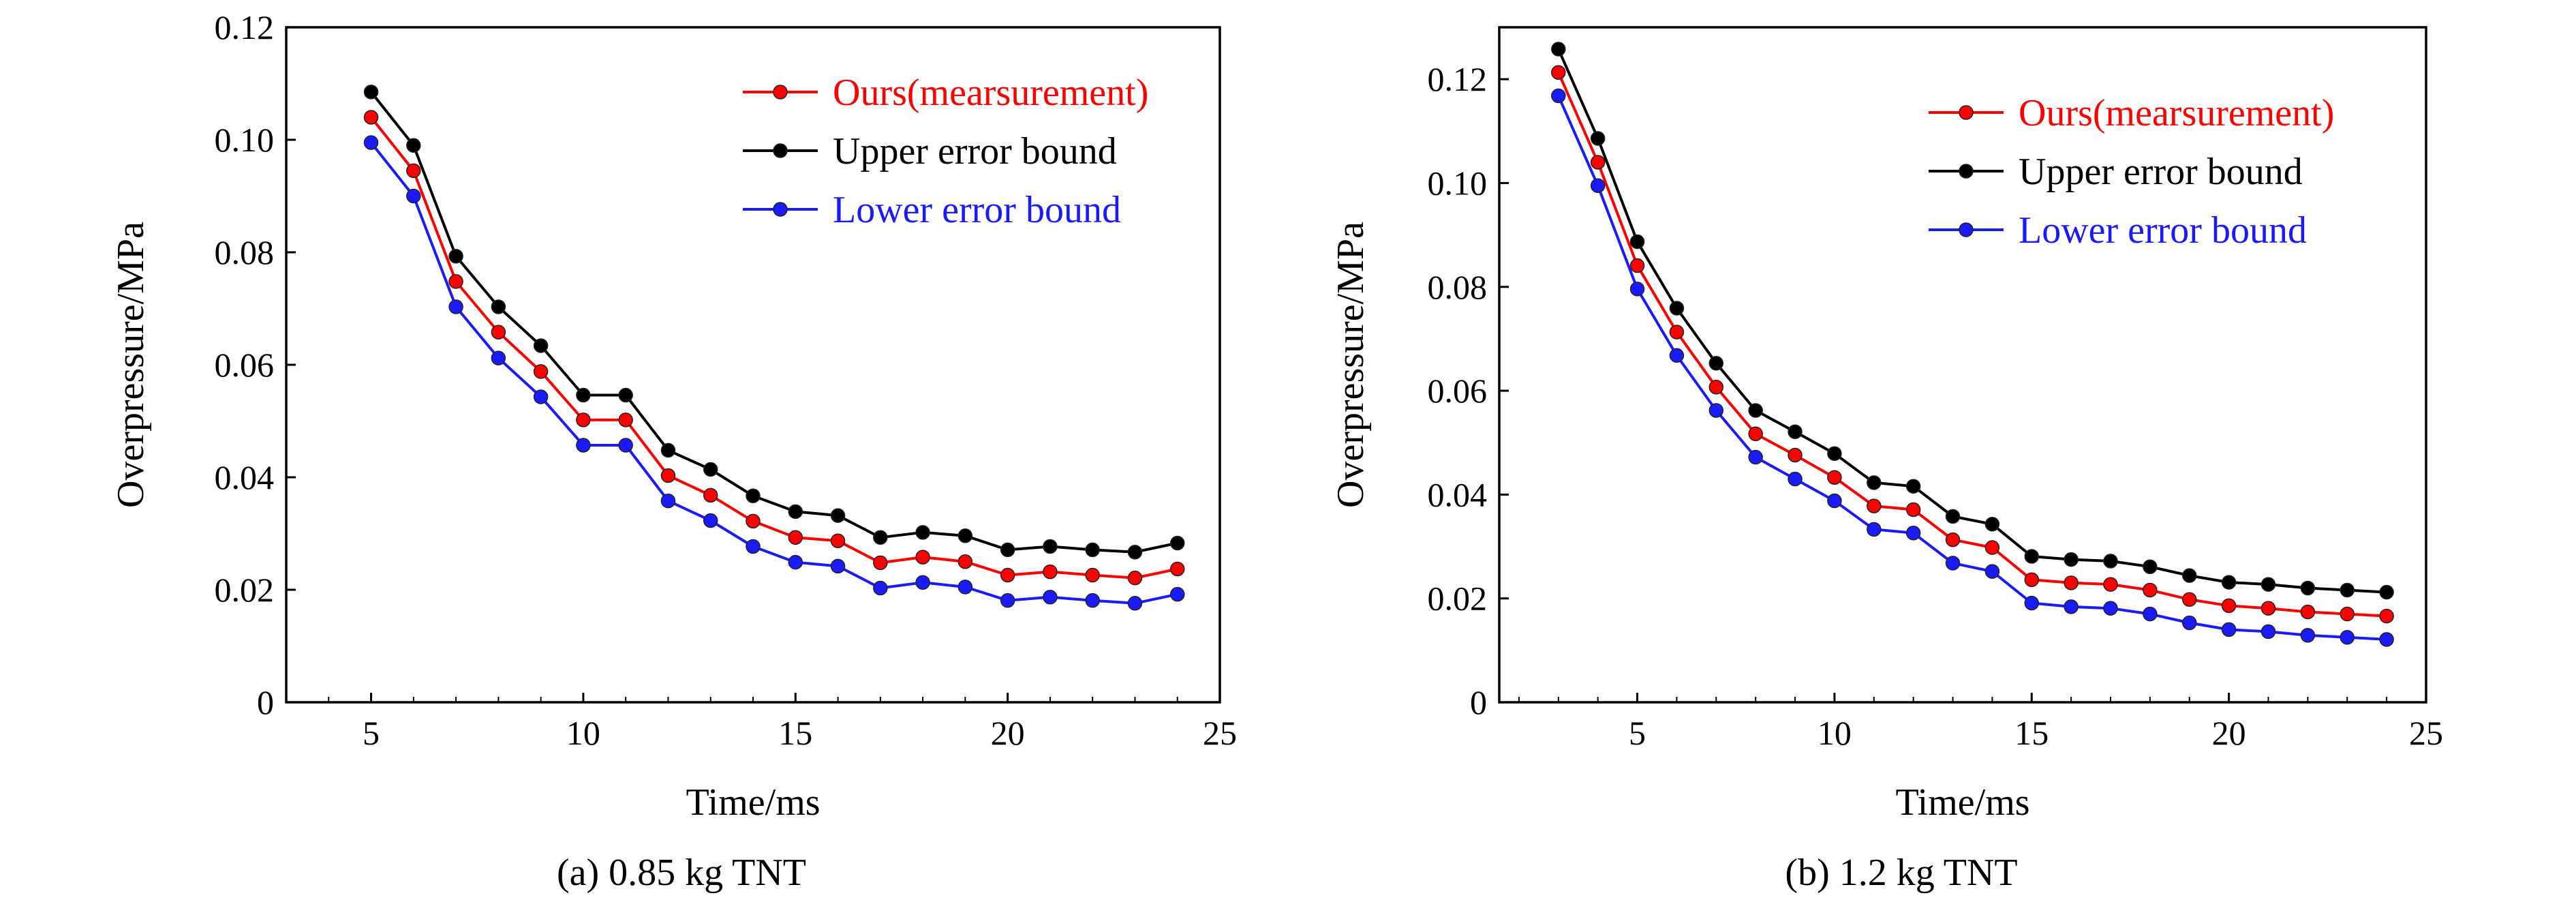 The height and width of the screenshot is (900, 2576). I want to click on chart-caption-a: (a) 0.85 kg TNT, so click(681, 873).